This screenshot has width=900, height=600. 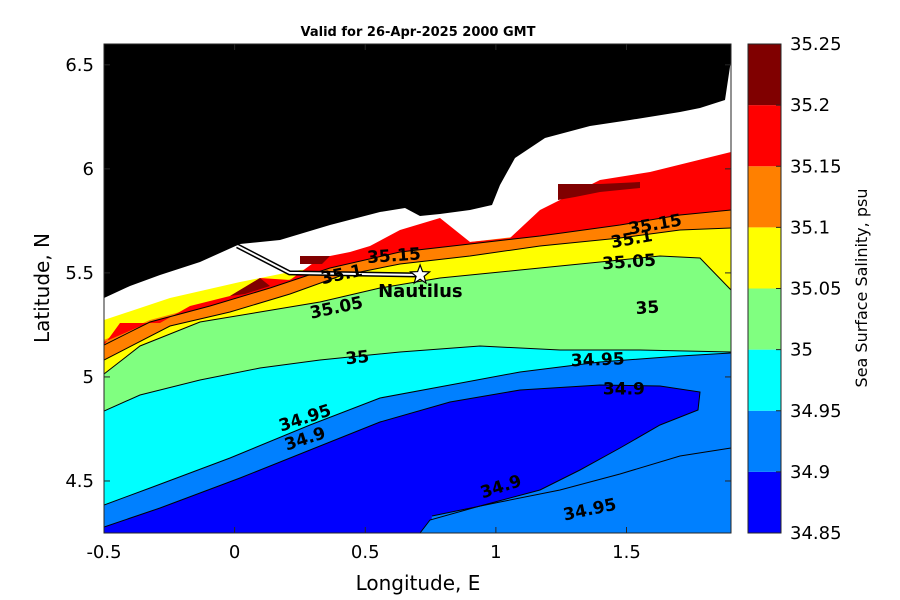 What do you see at coordinates (816, 533) in the screenshot?
I see `colorbar-tick-label: 34.85` at bounding box center [816, 533].